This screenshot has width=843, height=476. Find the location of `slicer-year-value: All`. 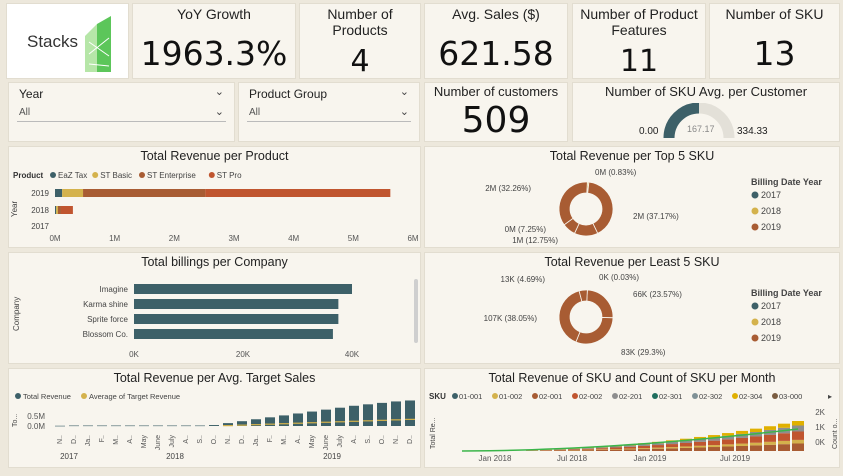

slicer-year-value: All is located at coordinates (25, 112).